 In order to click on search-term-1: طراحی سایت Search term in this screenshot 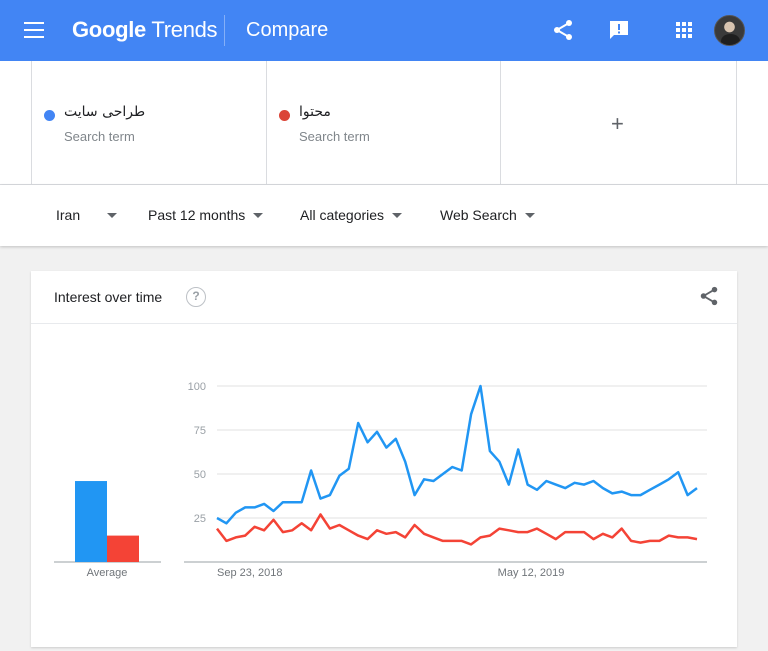, I will do `click(148, 123)`.